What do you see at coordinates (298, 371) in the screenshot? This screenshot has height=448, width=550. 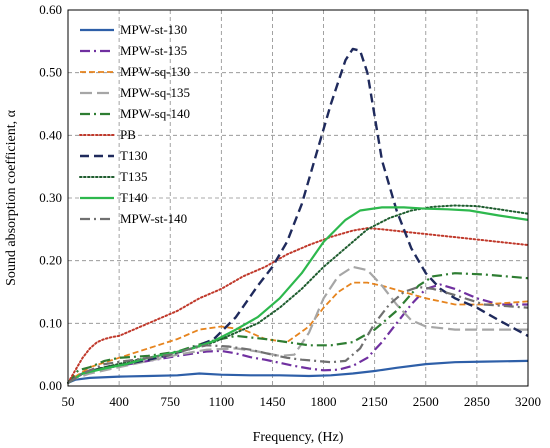 I see `series-line` at bounding box center [298, 371].